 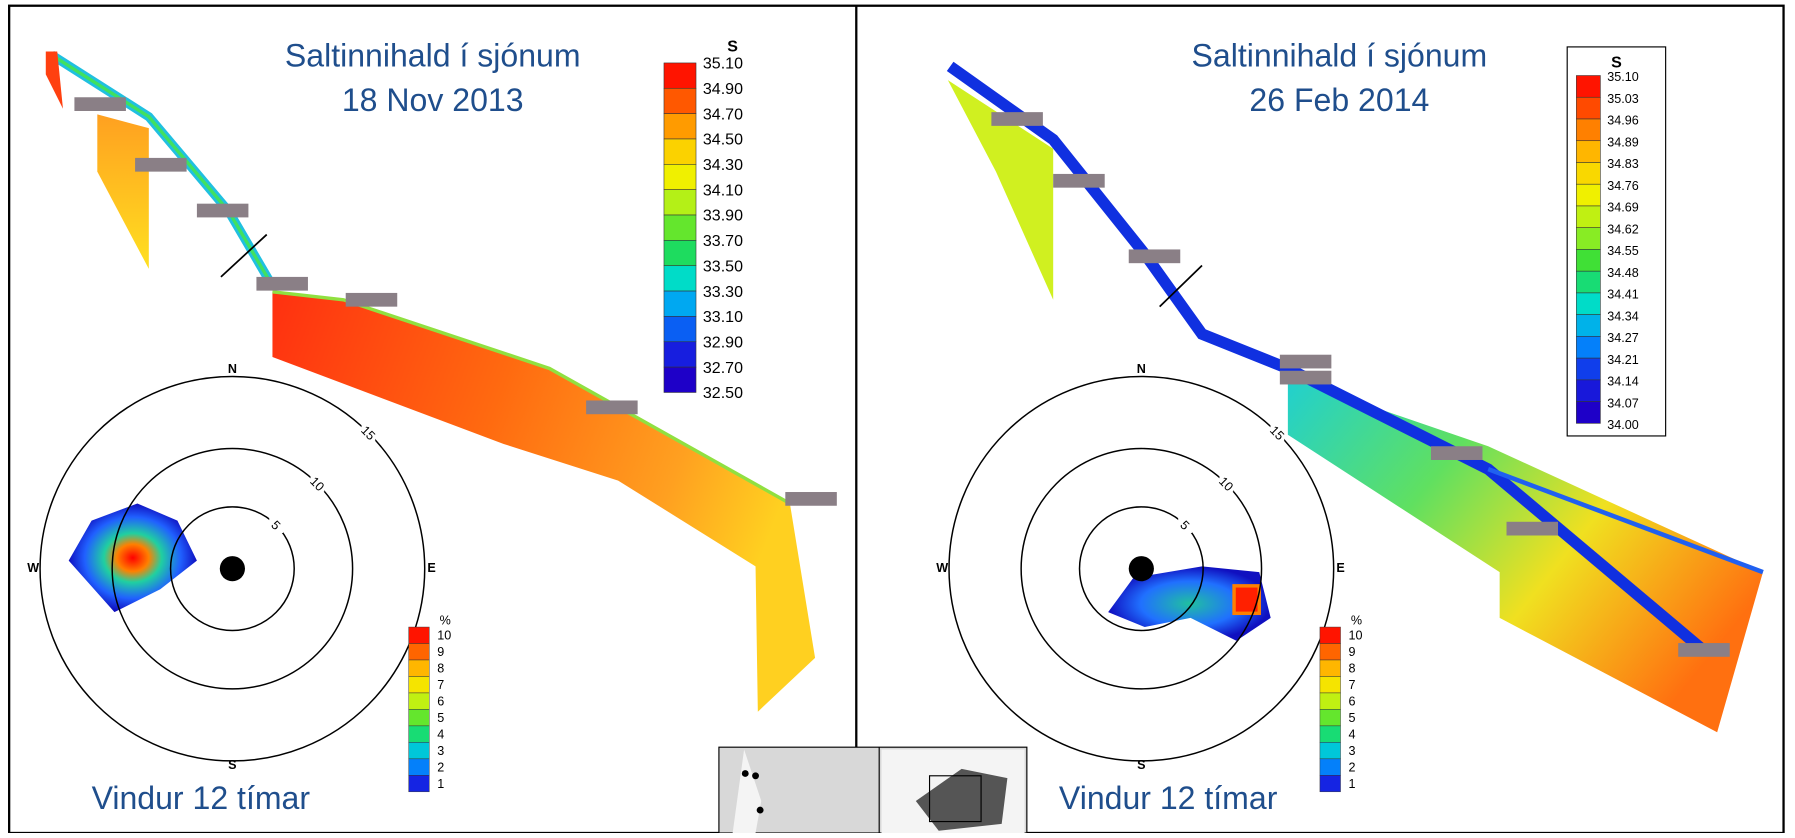 What do you see at coordinates (1622, 382) in the screenshot?
I see `legend-label: 34.14` at bounding box center [1622, 382].